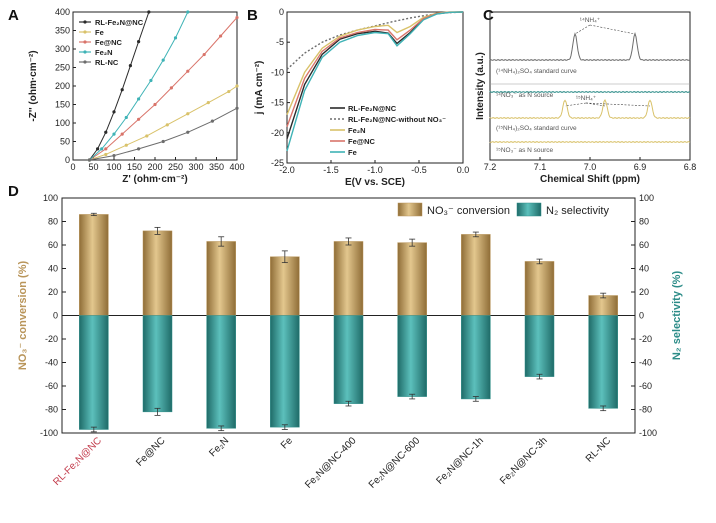  What do you see at coordinates (93, 167) in the screenshot?
I see `panel-a-xtick-label: 50` at bounding box center [93, 167].